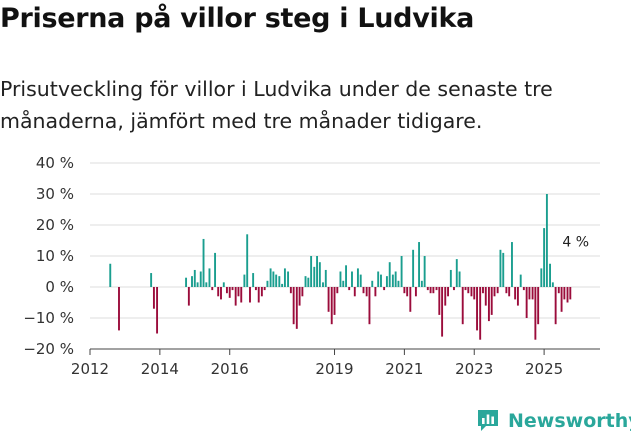  I want to click on axes, so click(344, 351).